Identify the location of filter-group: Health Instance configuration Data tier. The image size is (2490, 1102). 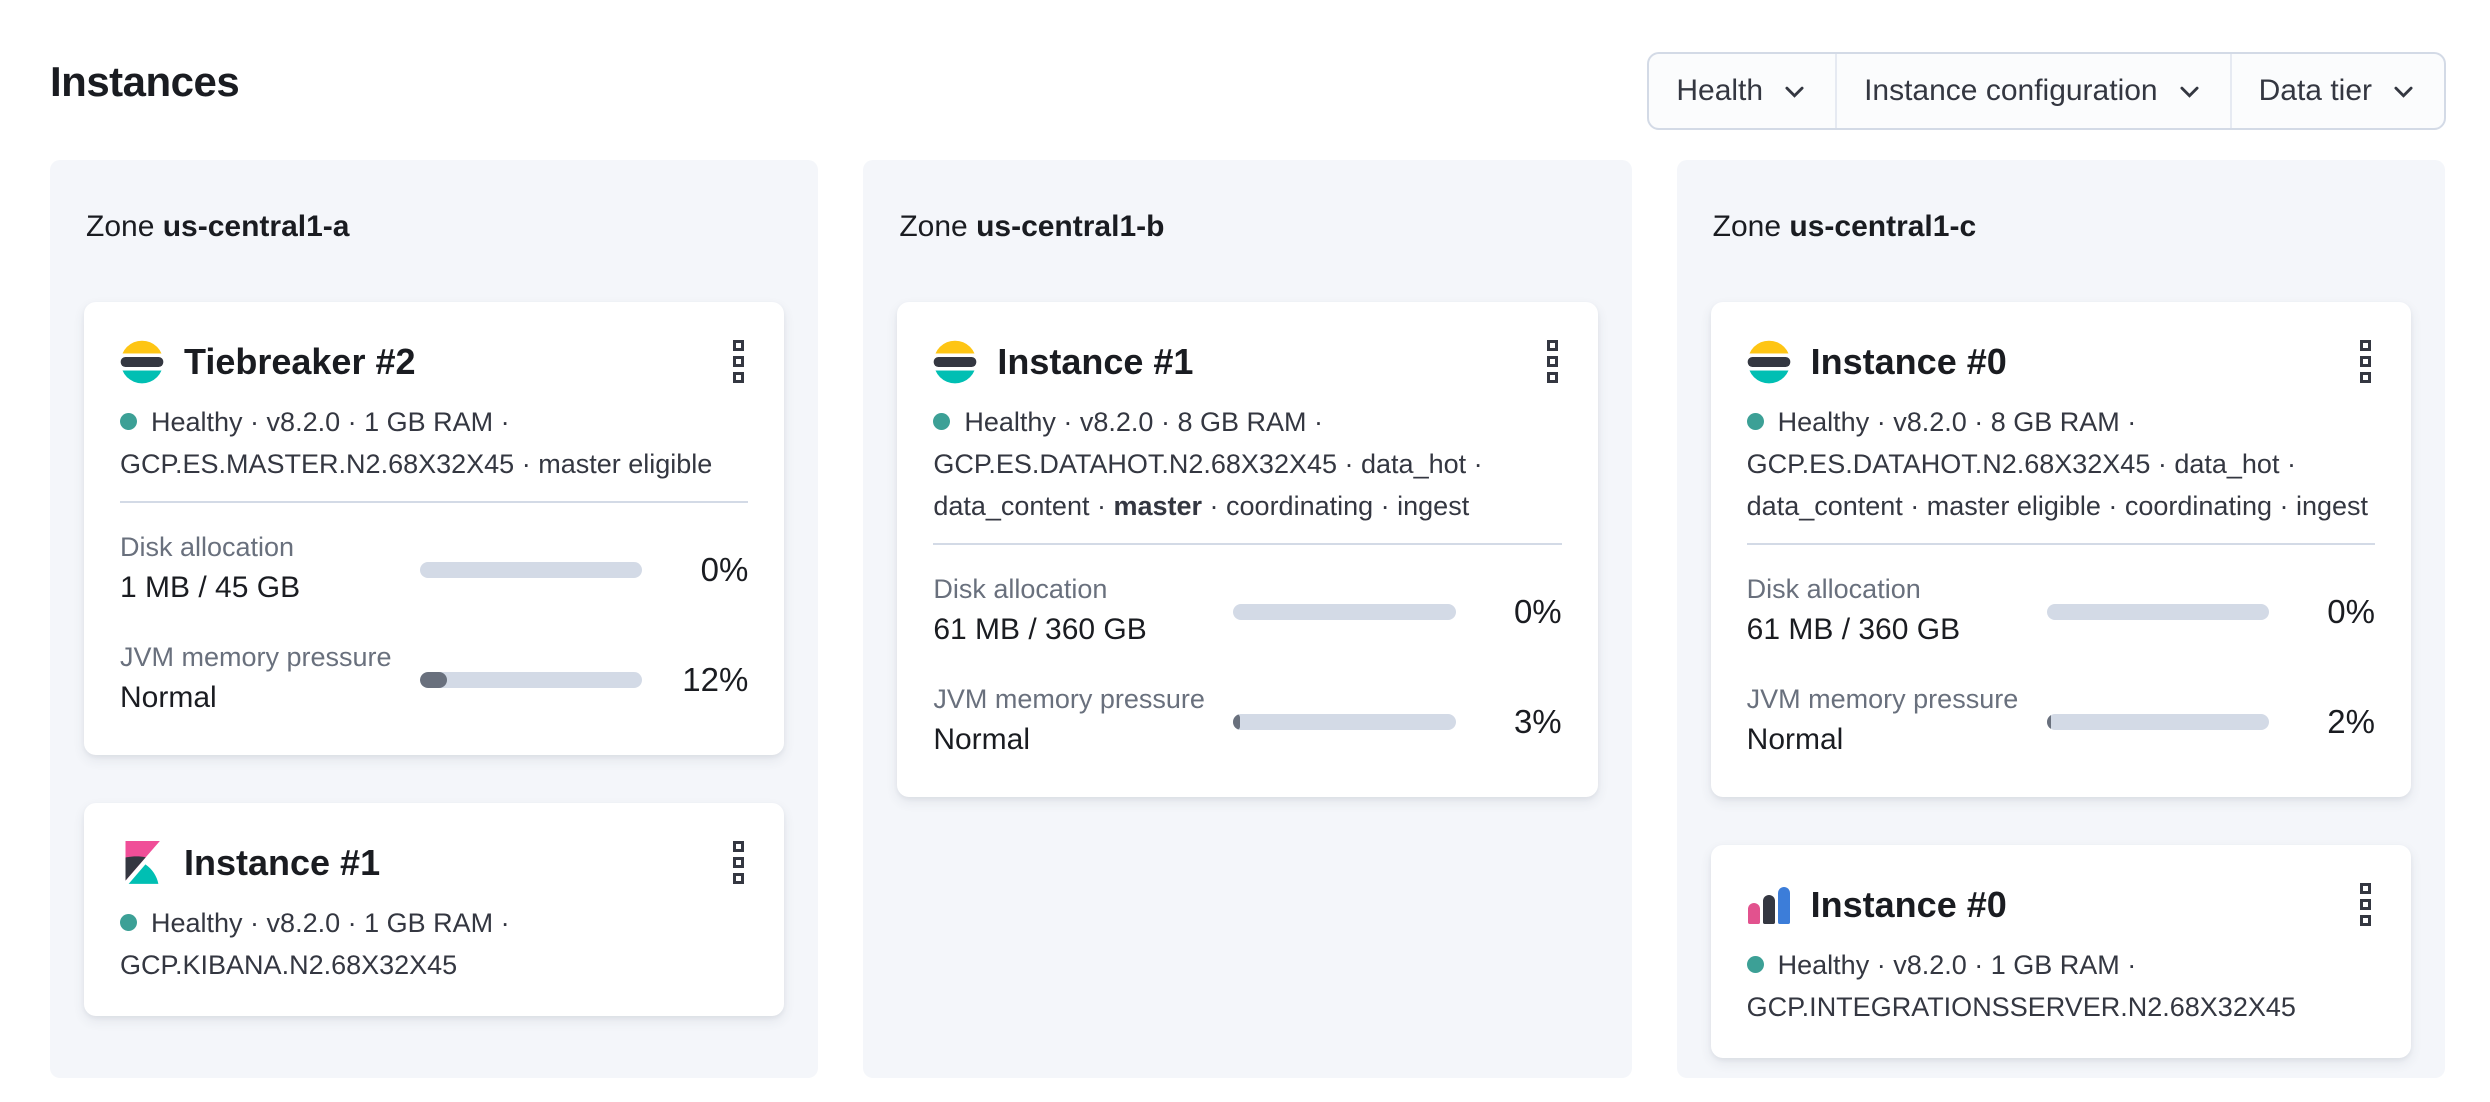
(2046, 91).